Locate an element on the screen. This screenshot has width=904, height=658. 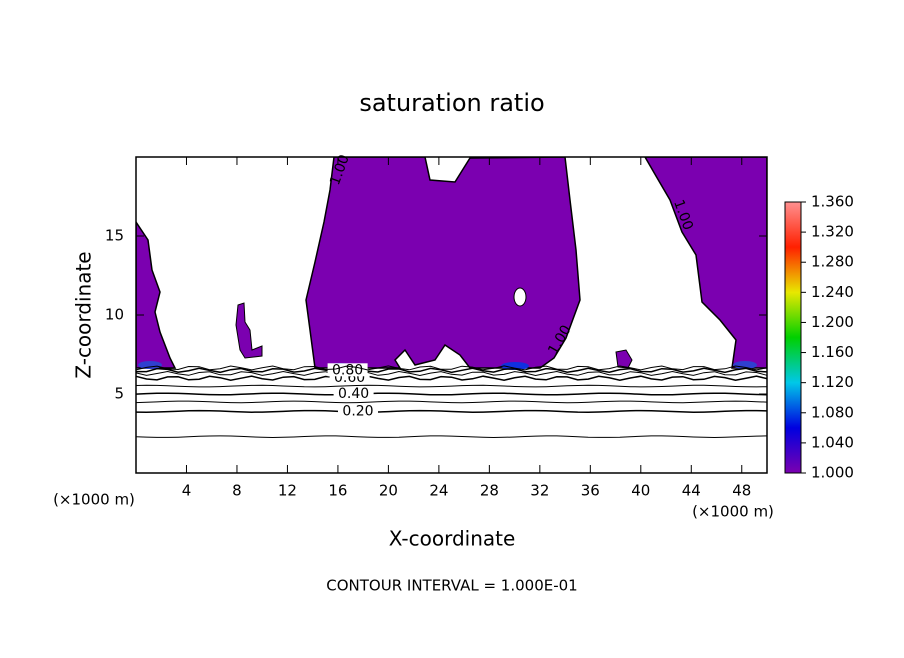
y-axis-label: Z-coordinate is located at coordinates (84, 314).